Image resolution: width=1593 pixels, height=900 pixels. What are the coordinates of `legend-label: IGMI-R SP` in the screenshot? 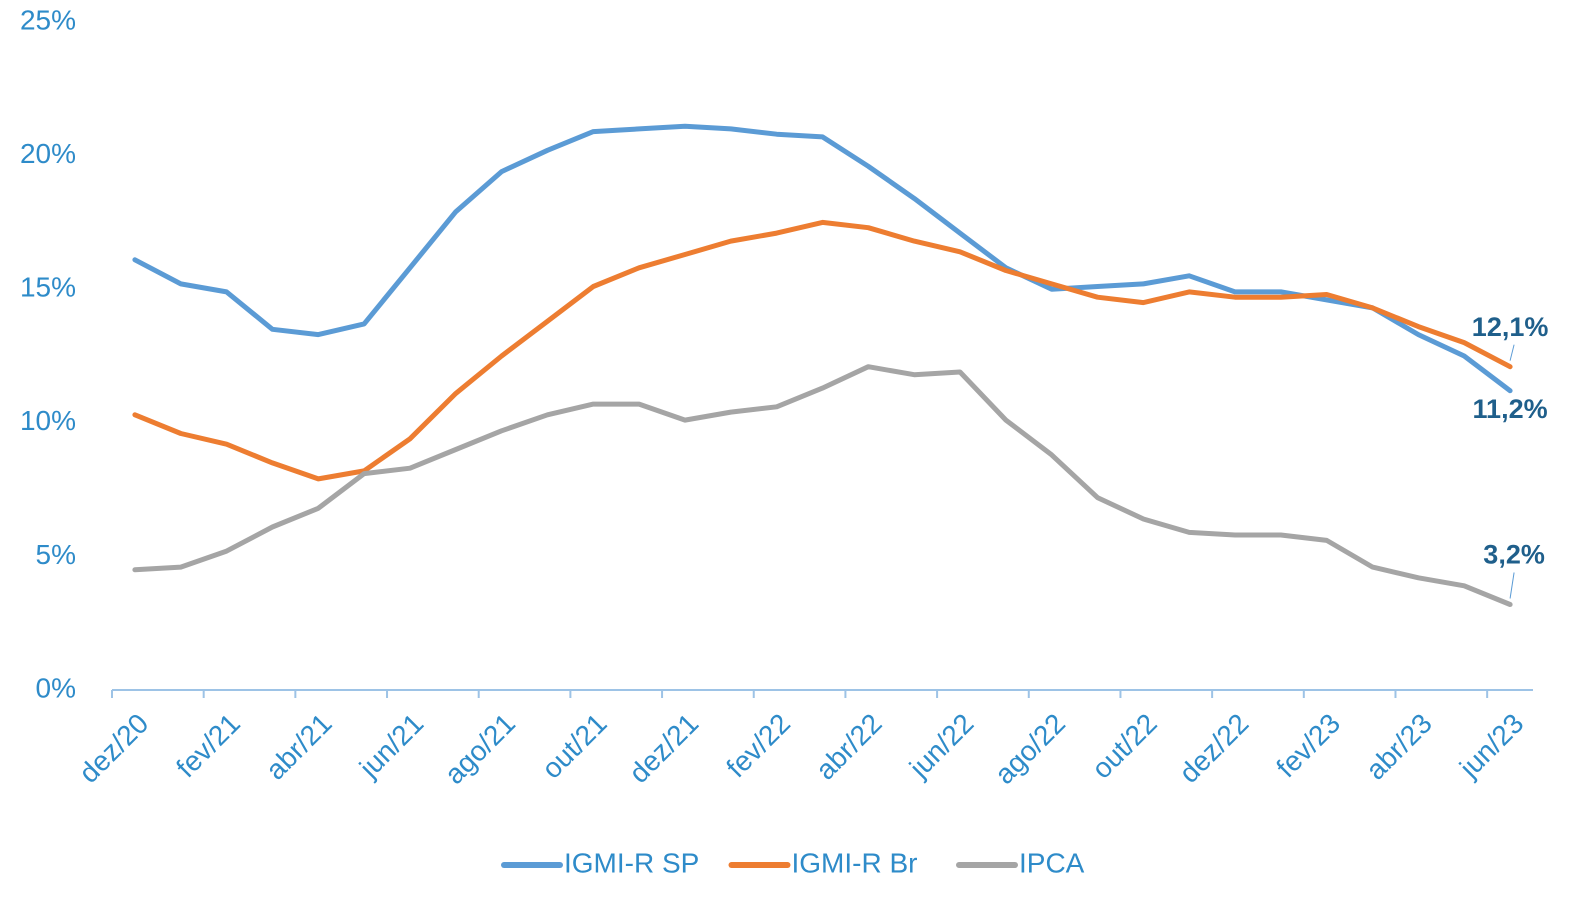 It's located at (631, 862).